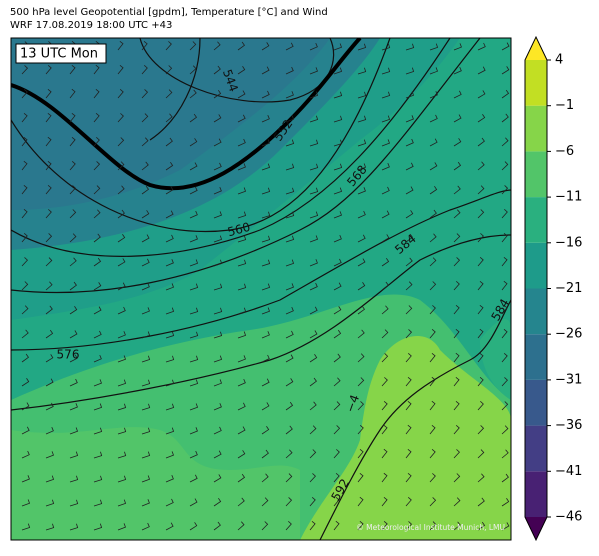 The width and height of the screenshot is (599, 556). Describe the element at coordinates (568, 197) in the screenshot. I see `colorbar-tick-label: −11` at that location.